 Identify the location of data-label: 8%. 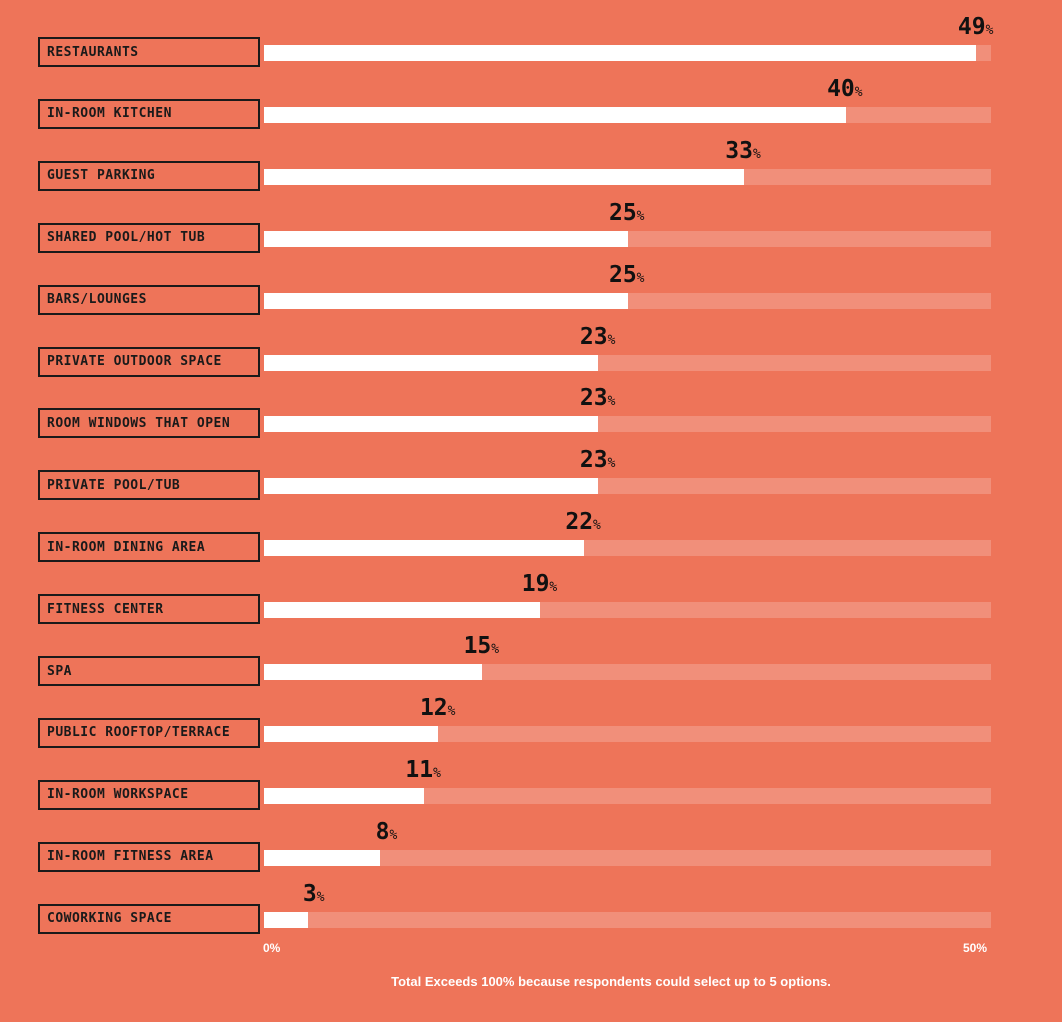
(387, 832).